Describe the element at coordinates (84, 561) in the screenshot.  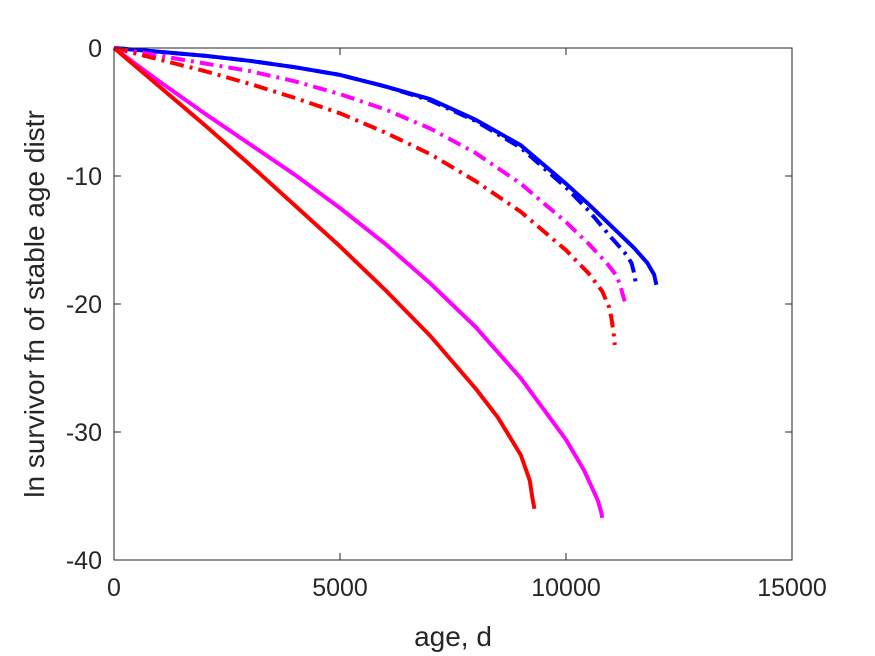
I see `y-tick-label-5: -40` at that location.